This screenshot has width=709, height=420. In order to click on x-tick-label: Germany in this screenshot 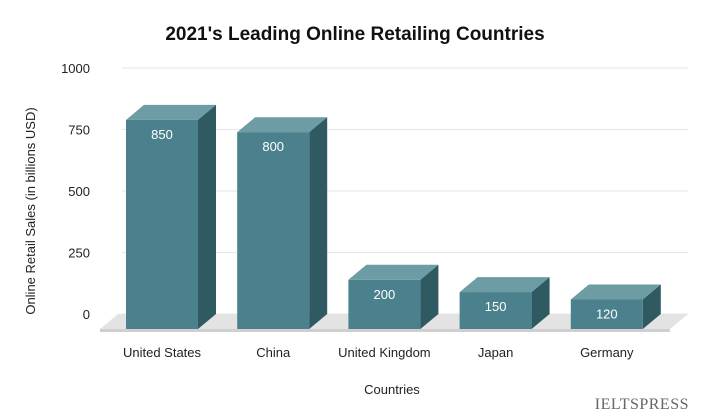, I will do `click(607, 352)`.